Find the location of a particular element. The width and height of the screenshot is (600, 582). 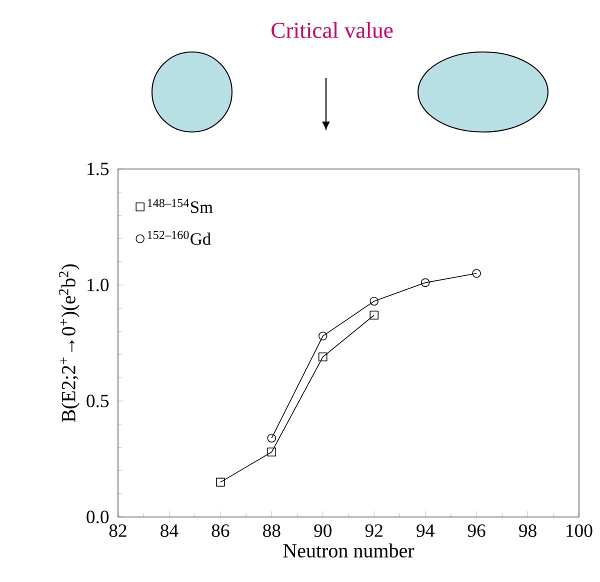

x-tick-label: 82 is located at coordinates (117, 530).